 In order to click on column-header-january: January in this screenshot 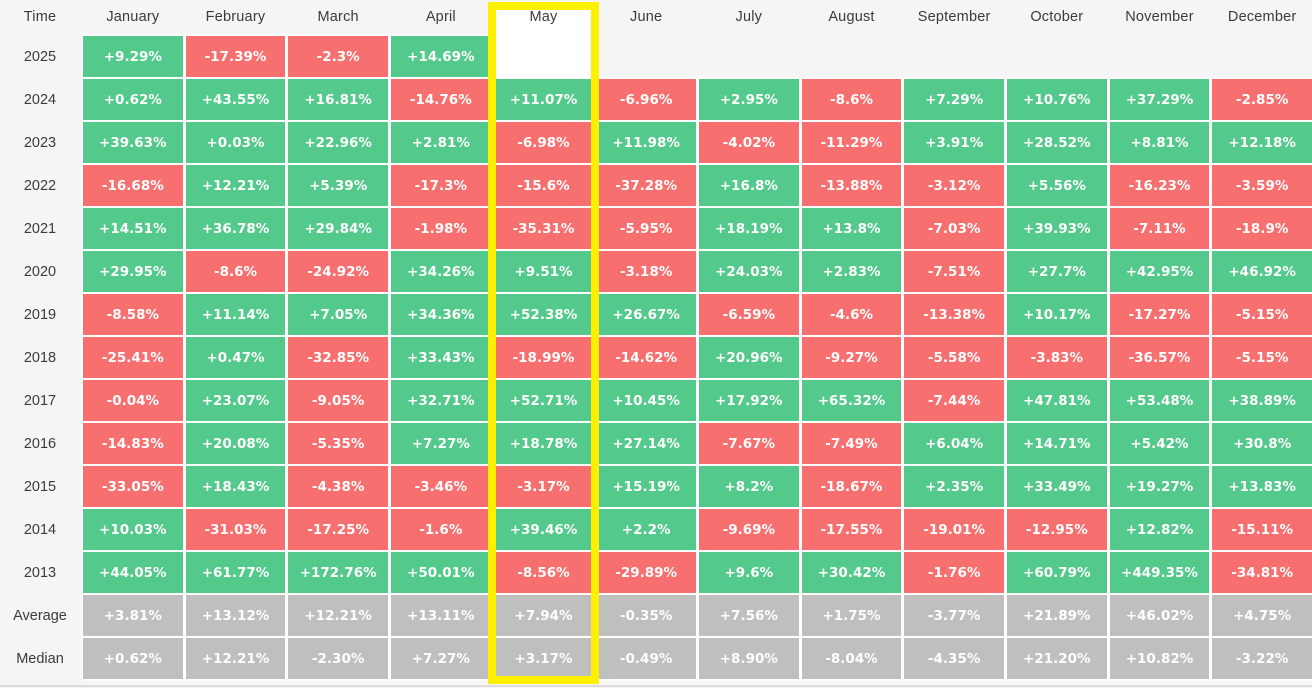, I will do `click(133, 17)`.